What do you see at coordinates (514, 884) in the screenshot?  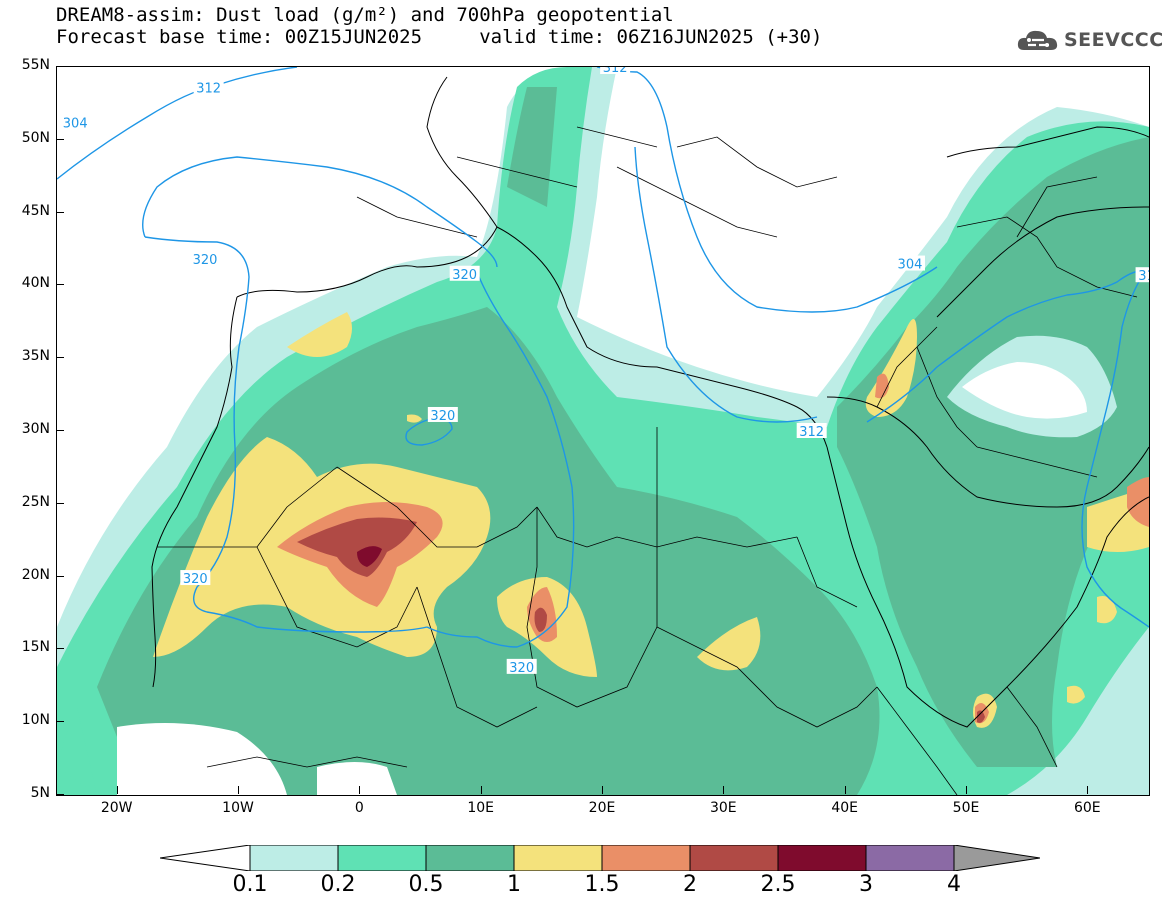 I see `legend-label: 1` at bounding box center [514, 884].